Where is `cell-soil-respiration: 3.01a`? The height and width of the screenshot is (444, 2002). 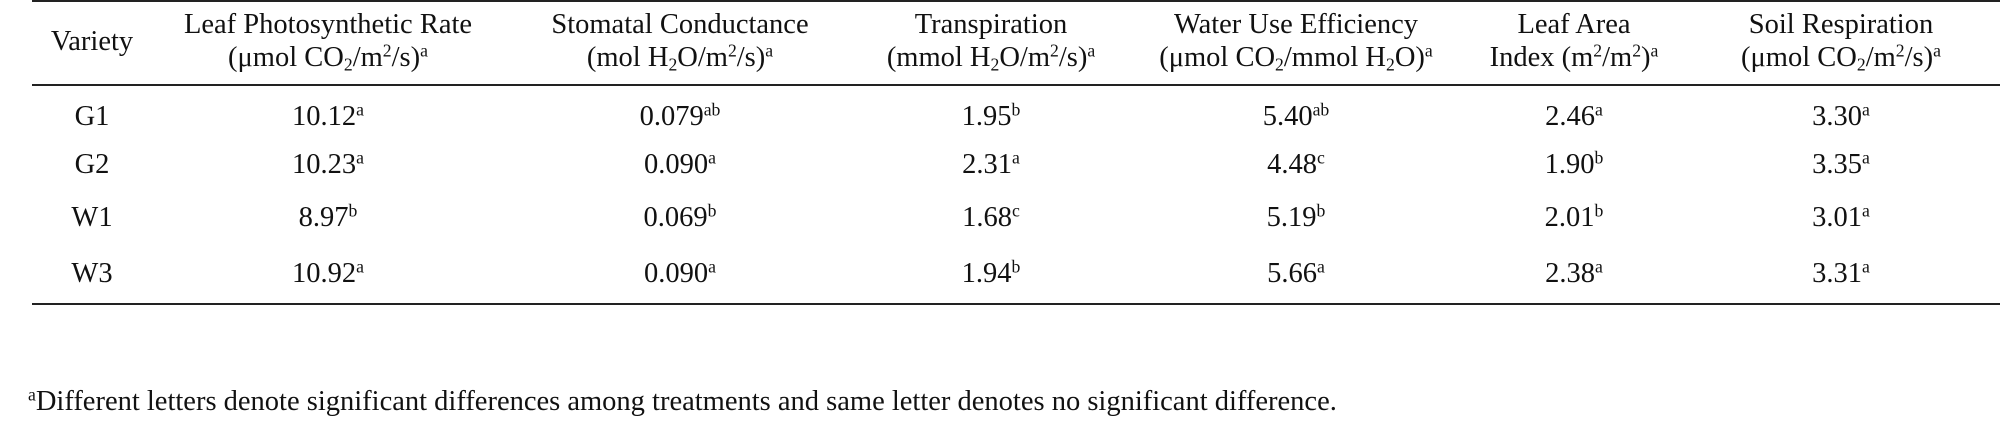
cell-soil-respiration: 3.01a is located at coordinates (1841, 216).